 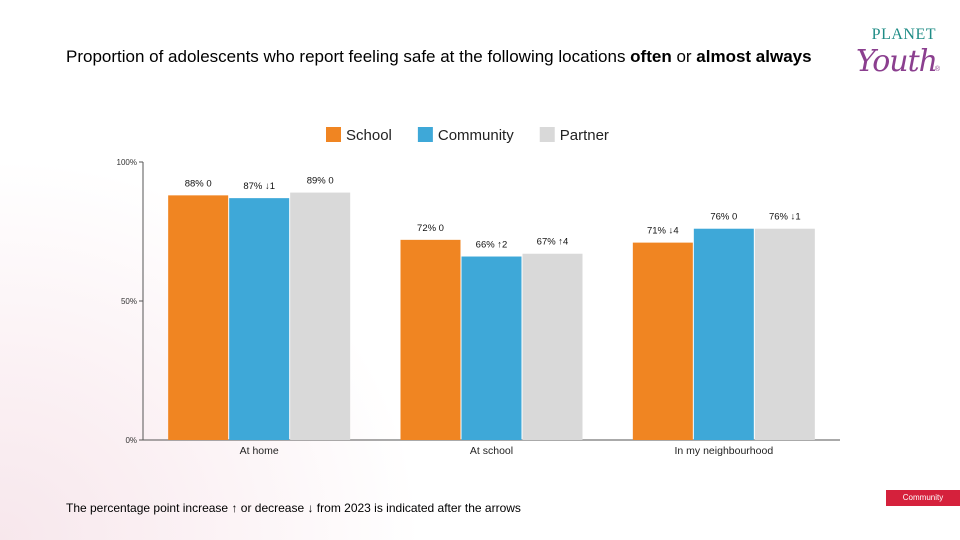 I want to click on legend-swatch-community, so click(x=425, y=134).